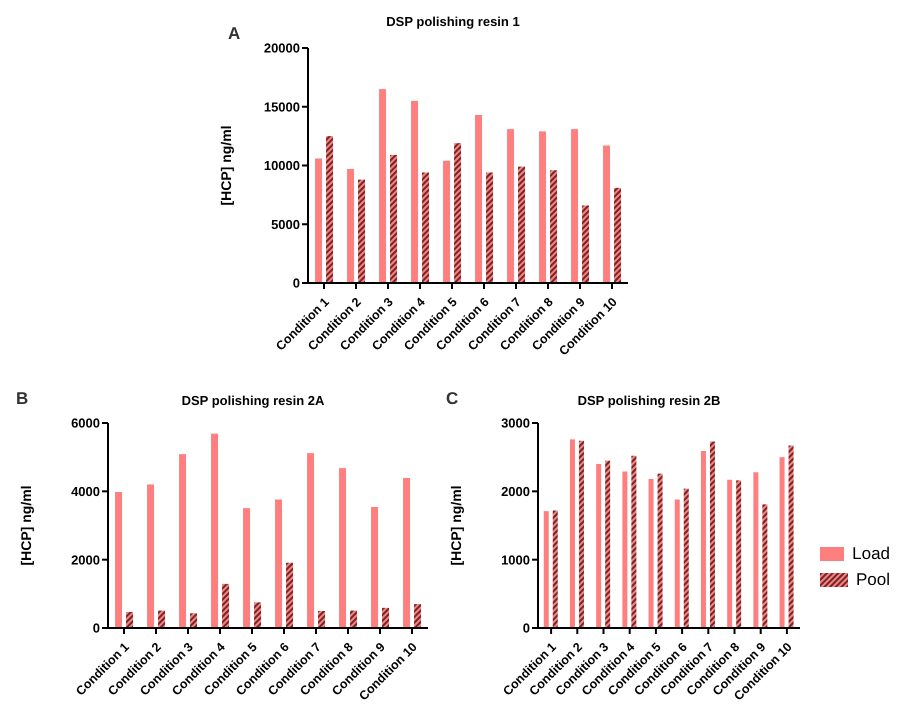 The height and width of the screenshot is (724, 900). Describe the element at coordinates (22, 399) in the screenshot. I see `text: B` at that location.